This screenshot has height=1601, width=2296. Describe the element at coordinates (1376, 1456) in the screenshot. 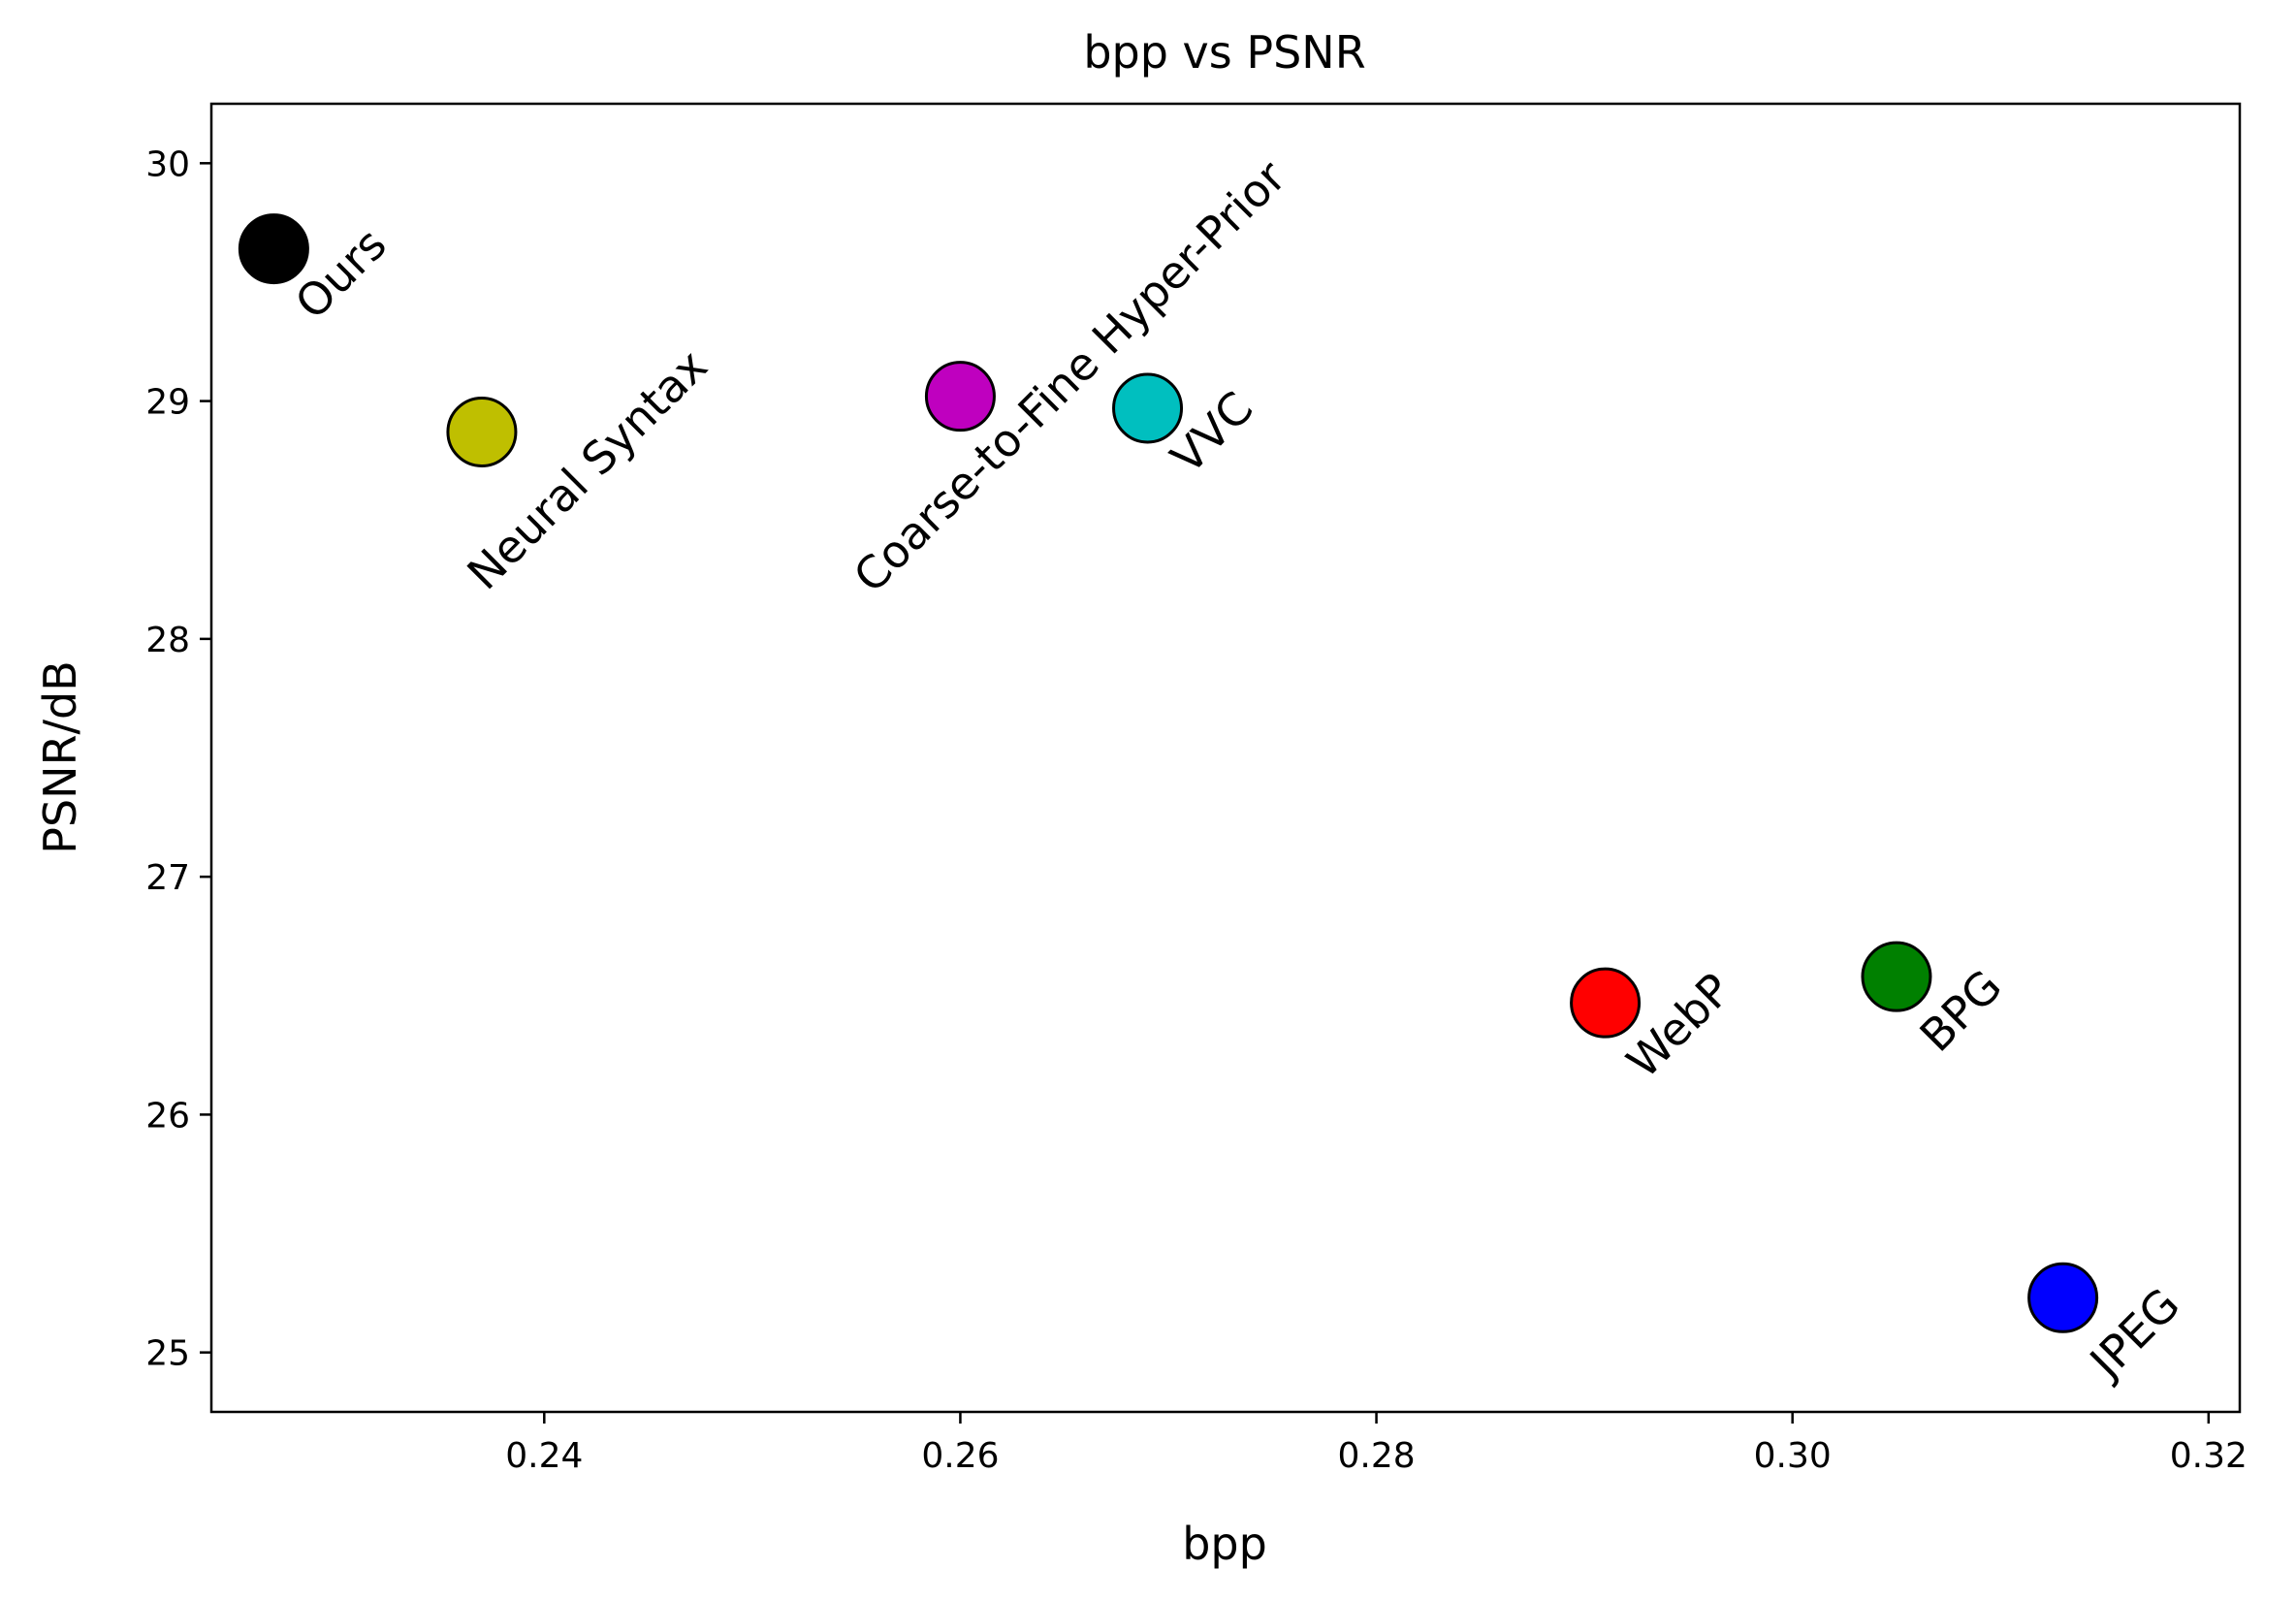

I see `x-tick-label: 0.28` at that location.